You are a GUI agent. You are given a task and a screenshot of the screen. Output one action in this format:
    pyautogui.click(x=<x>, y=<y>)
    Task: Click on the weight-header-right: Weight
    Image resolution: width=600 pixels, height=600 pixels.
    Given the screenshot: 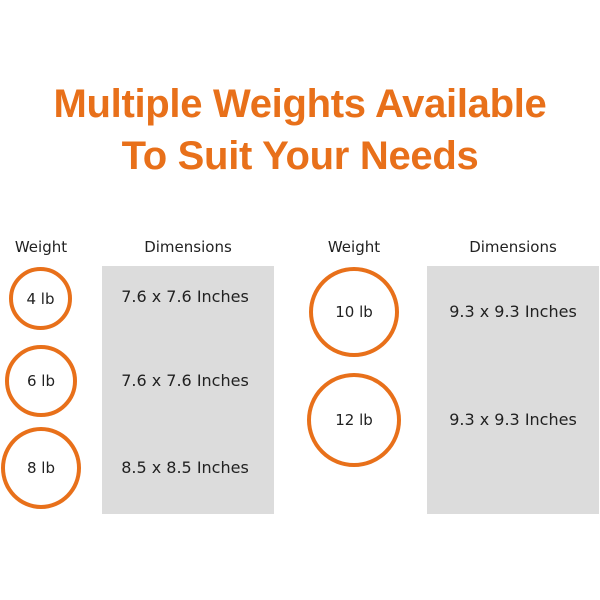 What is the action you would take?
    pyautogui.click(x=354, y=247)
    